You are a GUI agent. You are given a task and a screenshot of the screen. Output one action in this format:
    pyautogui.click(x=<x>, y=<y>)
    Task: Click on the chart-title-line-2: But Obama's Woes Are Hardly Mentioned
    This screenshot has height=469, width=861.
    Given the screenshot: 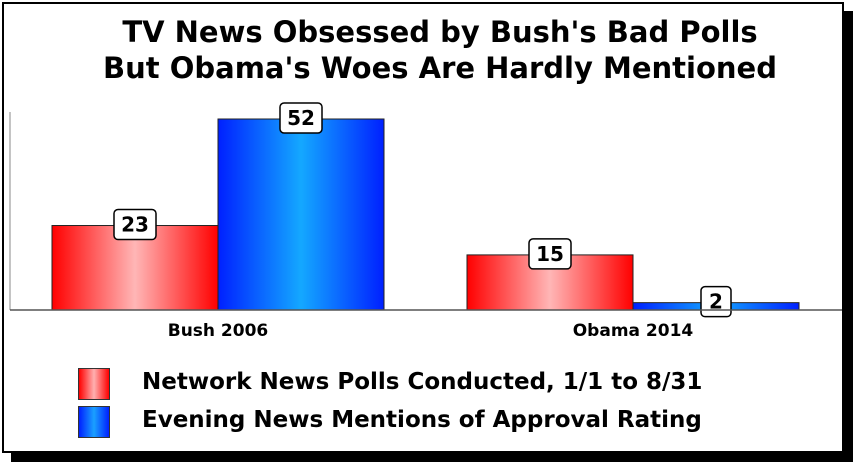 What is the action you would take?
    pyautogui.click(x=440, y=68)
    